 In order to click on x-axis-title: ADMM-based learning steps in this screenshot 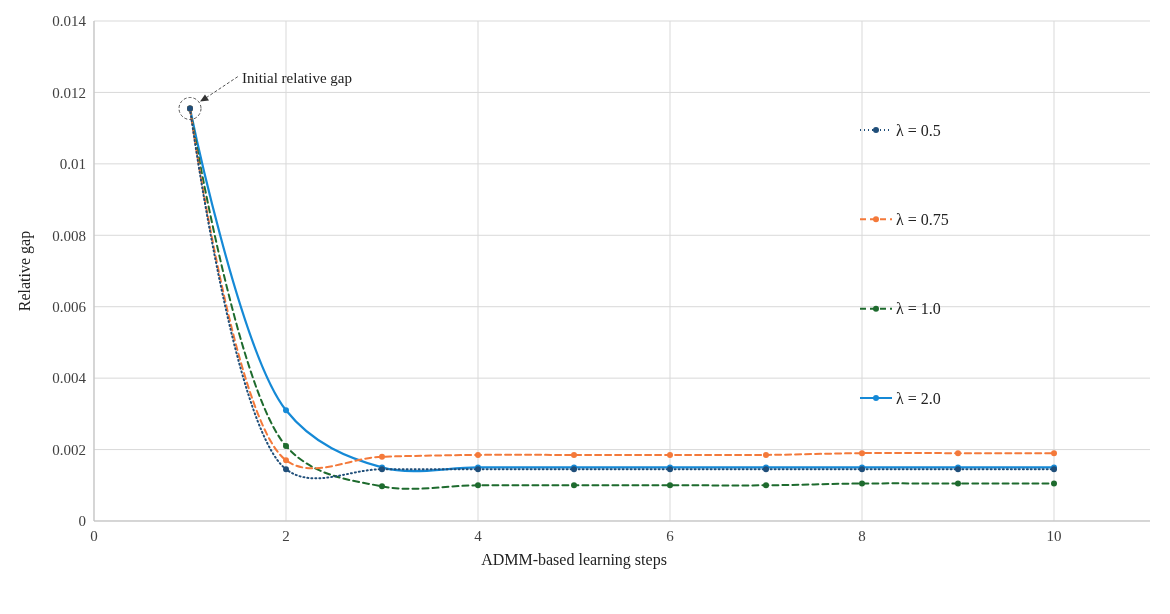, I will do `click(574, 560)`.